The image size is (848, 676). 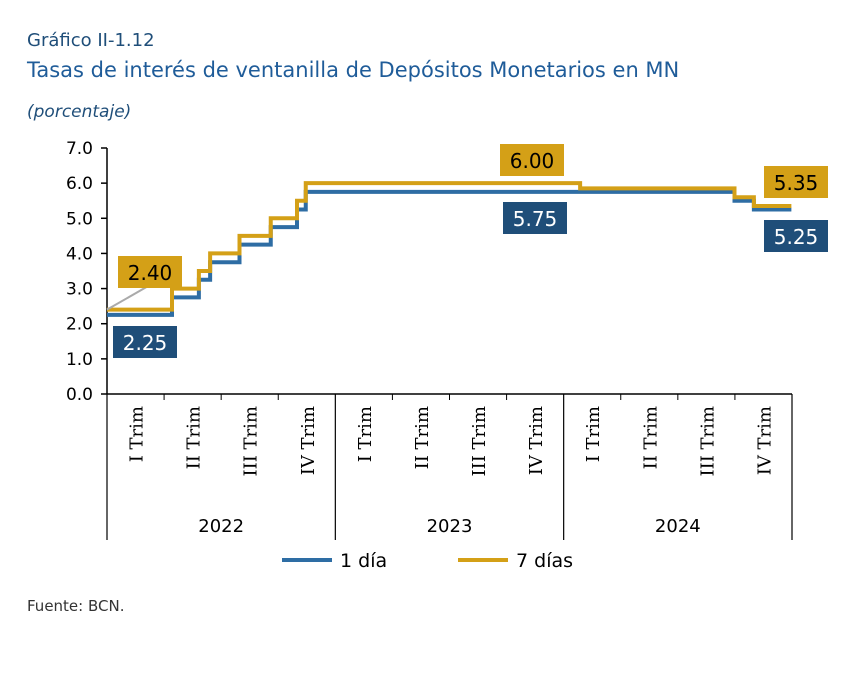 I want to click on y-tick-label: 7.0, so click(x=79, y=149).